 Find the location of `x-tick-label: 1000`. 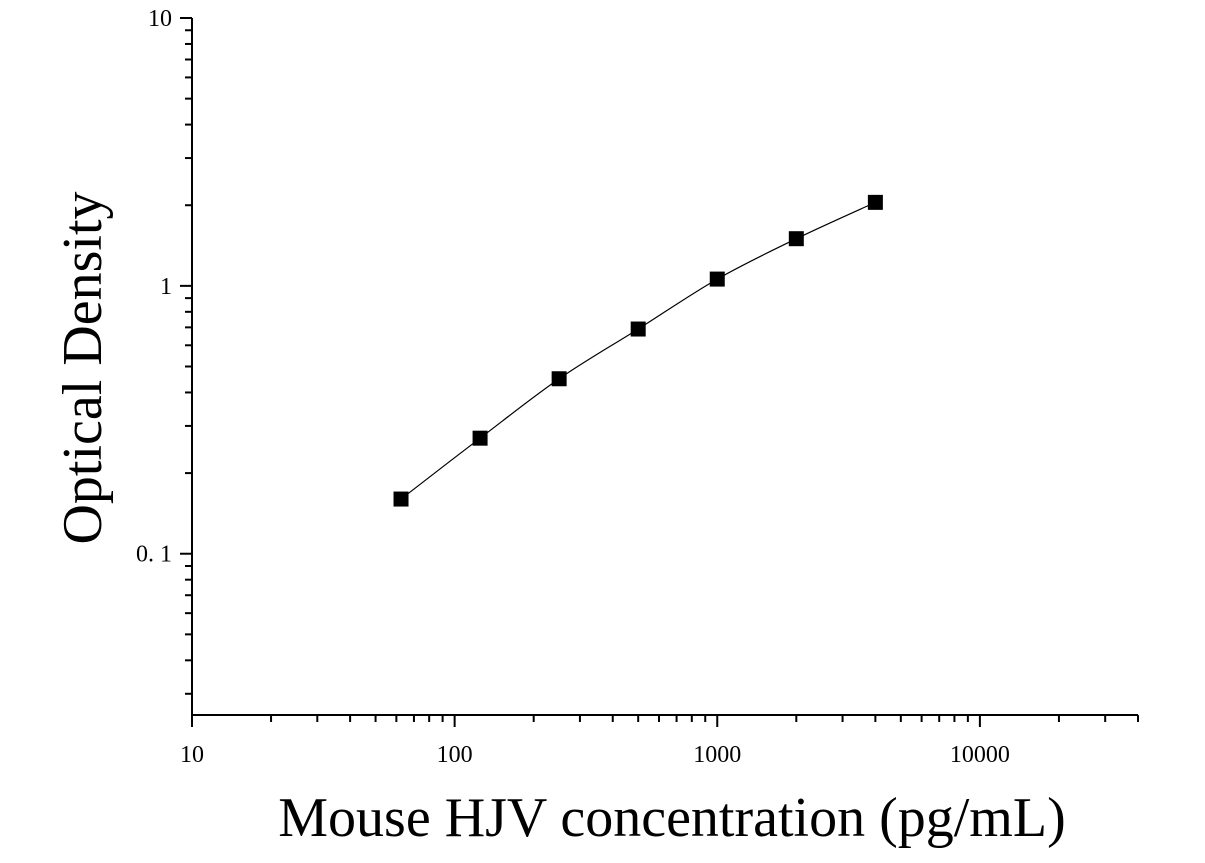

x-tick-label: 1000 is located at coordinates (717, 755).